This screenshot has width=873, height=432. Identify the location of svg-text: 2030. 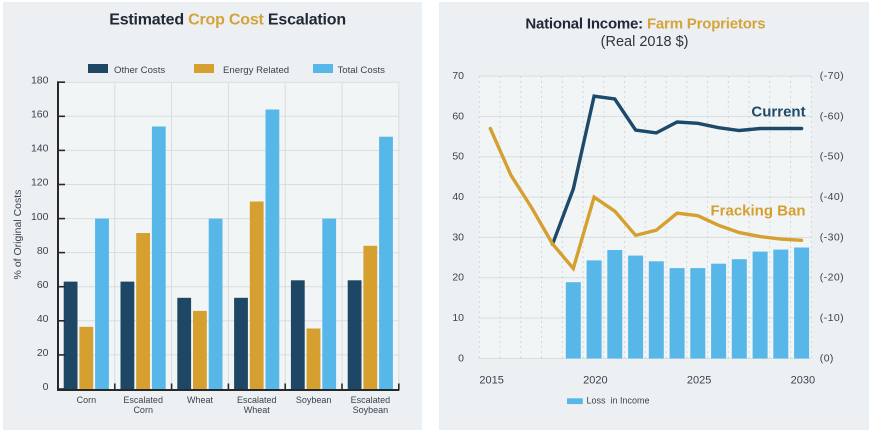
(803, 380).